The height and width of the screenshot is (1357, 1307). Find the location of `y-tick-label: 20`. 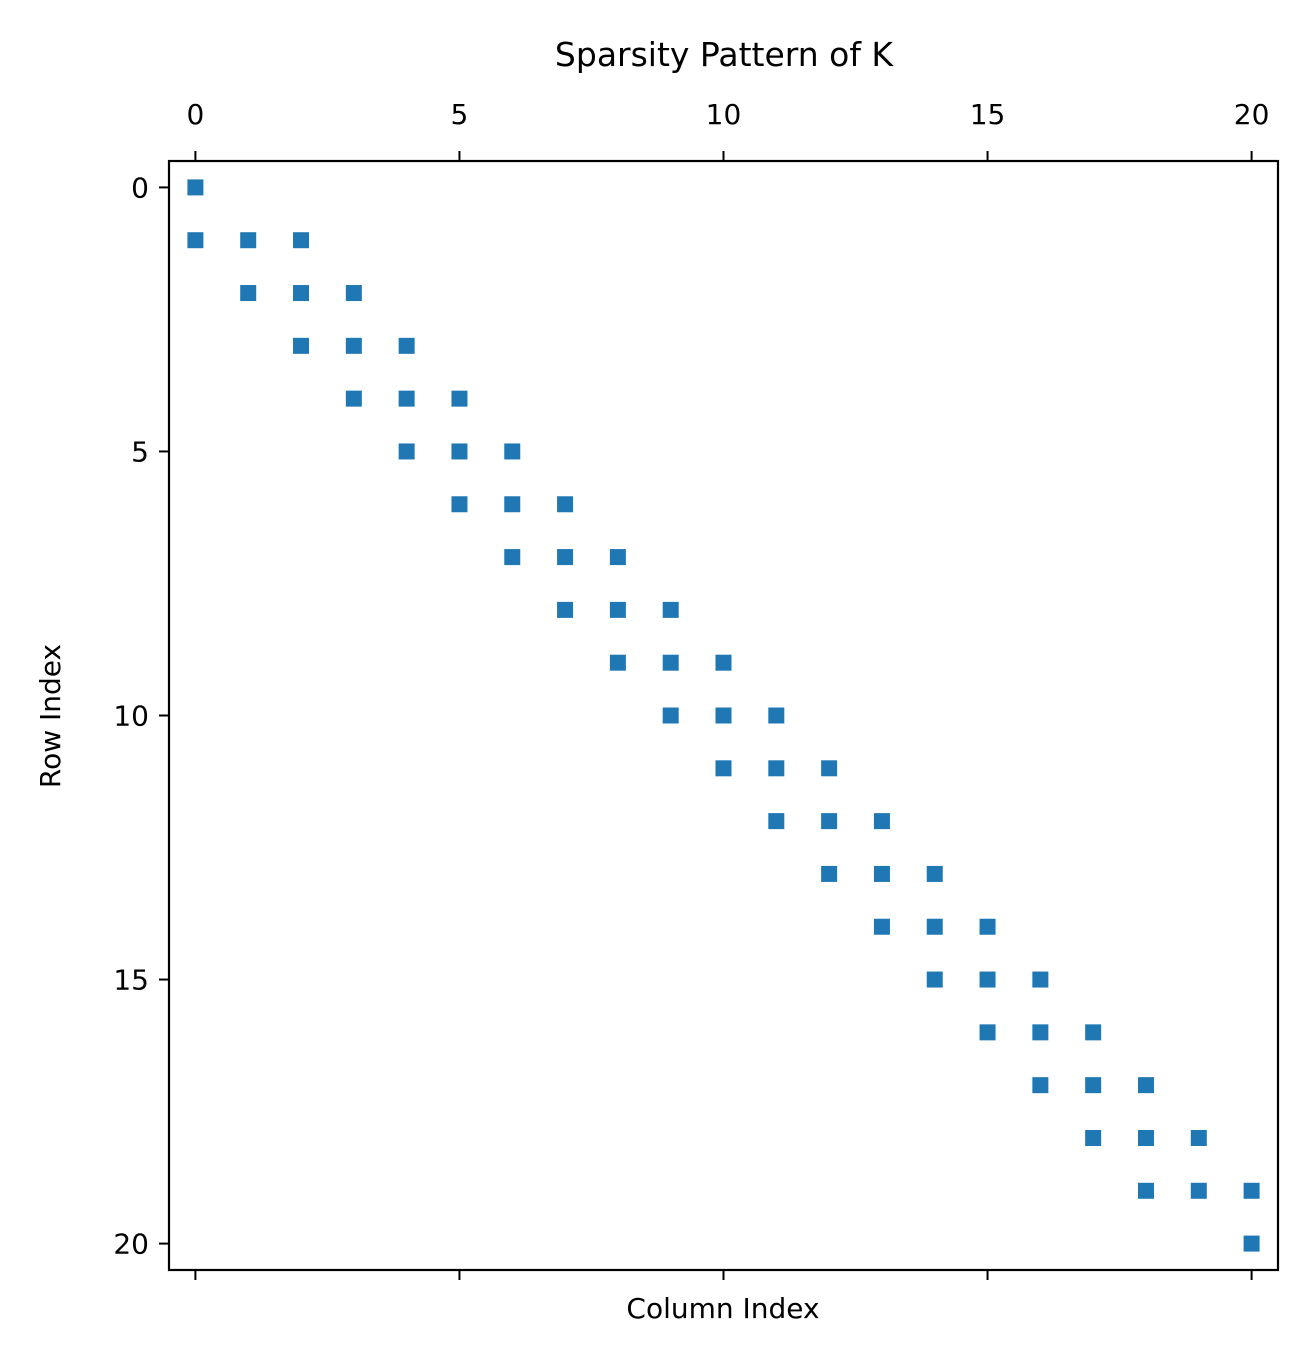

y-tick-label: 20 is located at coordinates (131, 1244).